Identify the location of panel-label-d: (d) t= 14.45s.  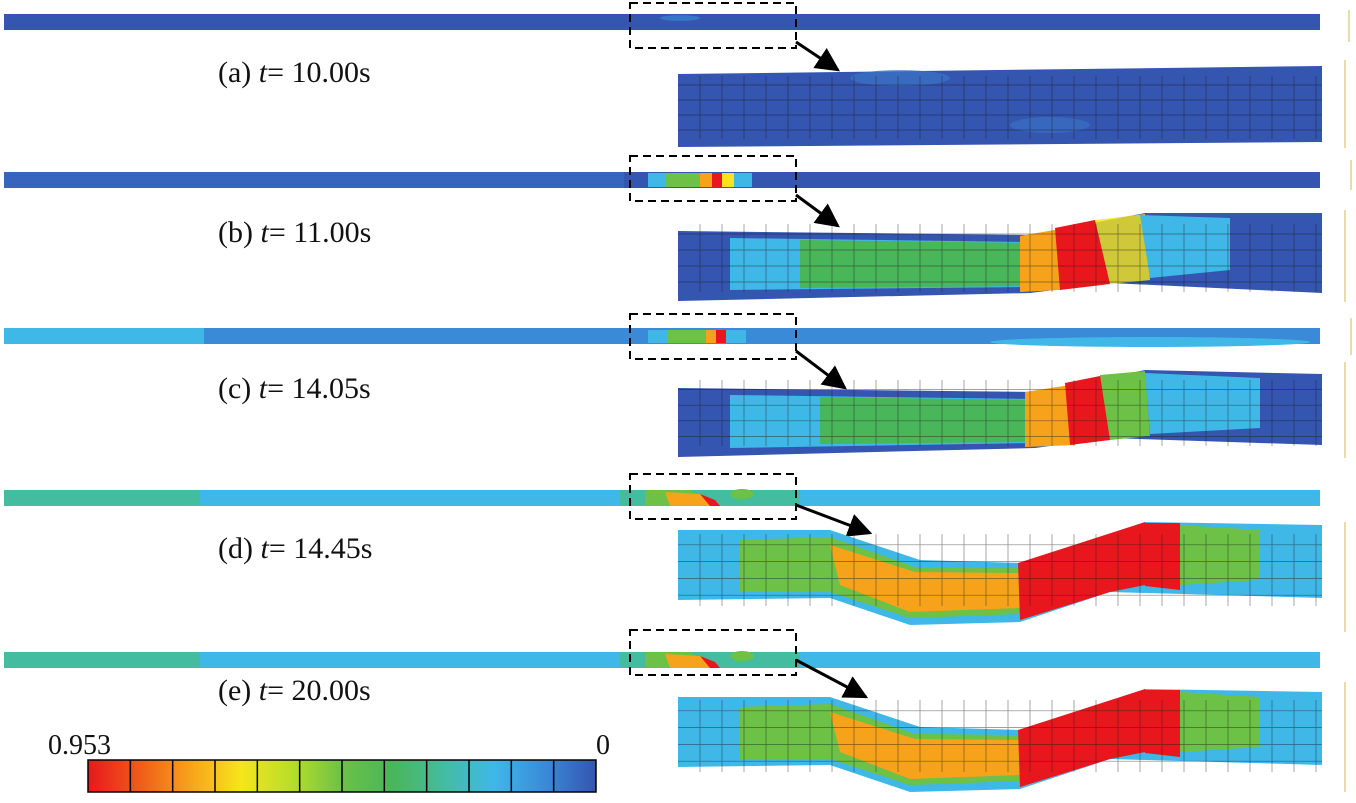
(295, 548).